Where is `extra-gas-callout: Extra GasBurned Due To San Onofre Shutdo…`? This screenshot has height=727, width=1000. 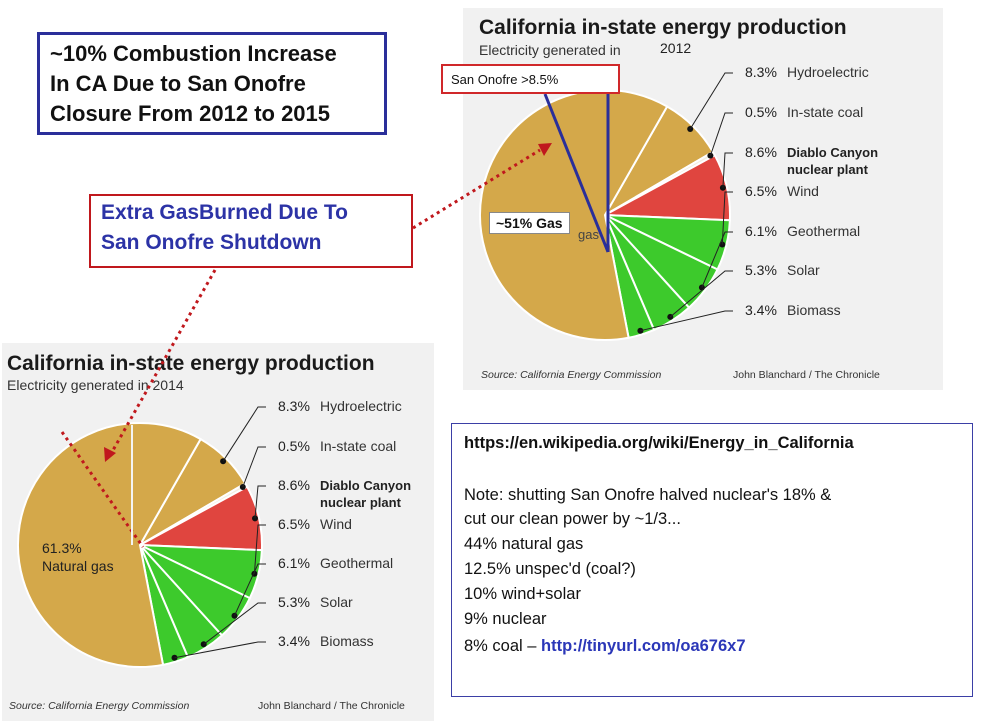 extra-gas-callout: Extra GasBurned Due To San Onofre Shutdo… is located at coordinates (251, 231).